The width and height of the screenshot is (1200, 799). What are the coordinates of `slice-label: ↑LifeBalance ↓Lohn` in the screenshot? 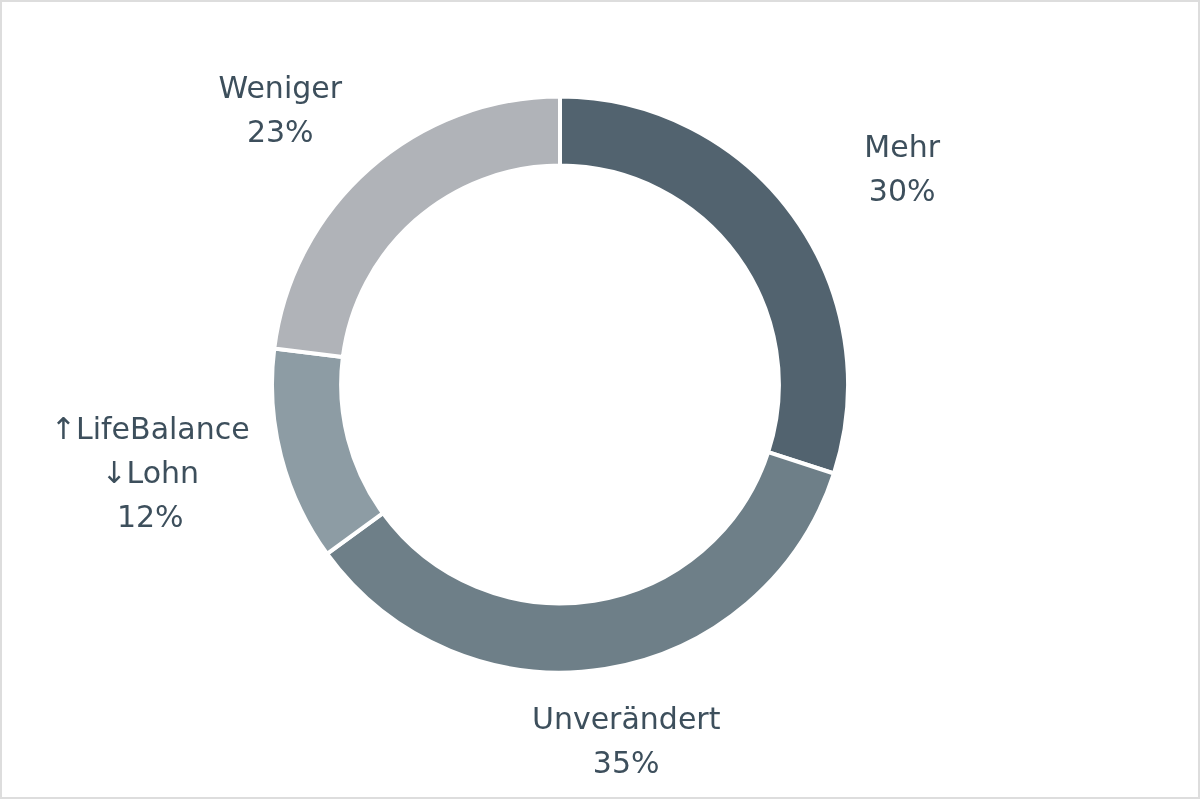 It's located at (150, 450).